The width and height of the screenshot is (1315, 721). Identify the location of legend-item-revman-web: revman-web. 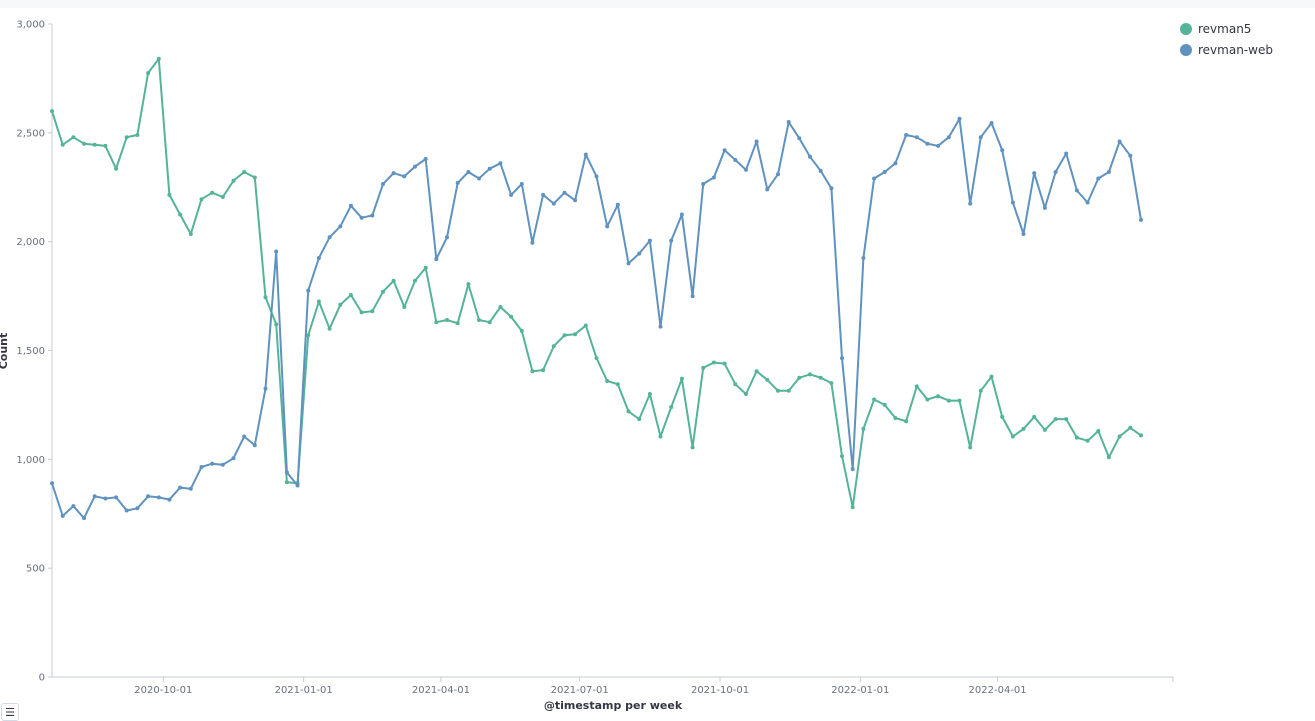
(1226, 49).